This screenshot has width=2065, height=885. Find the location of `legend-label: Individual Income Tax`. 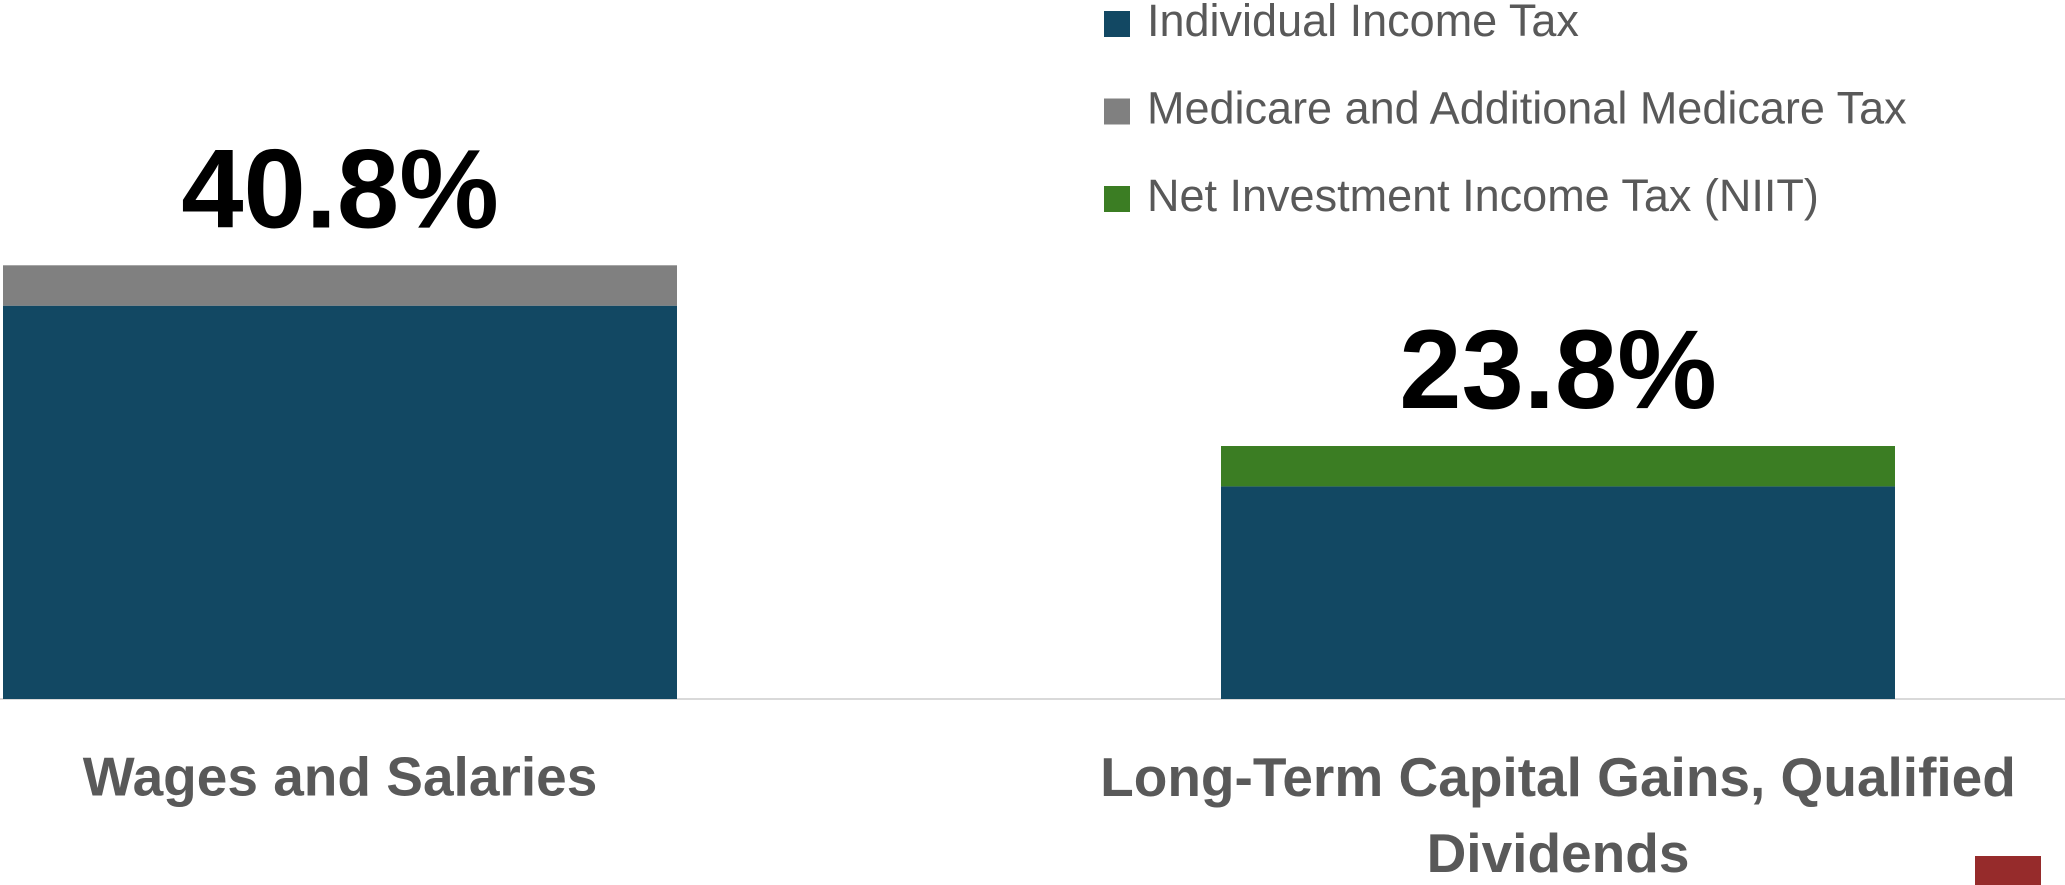

legend-label: Individual Income Tax is located at coordinates (1363, 23).